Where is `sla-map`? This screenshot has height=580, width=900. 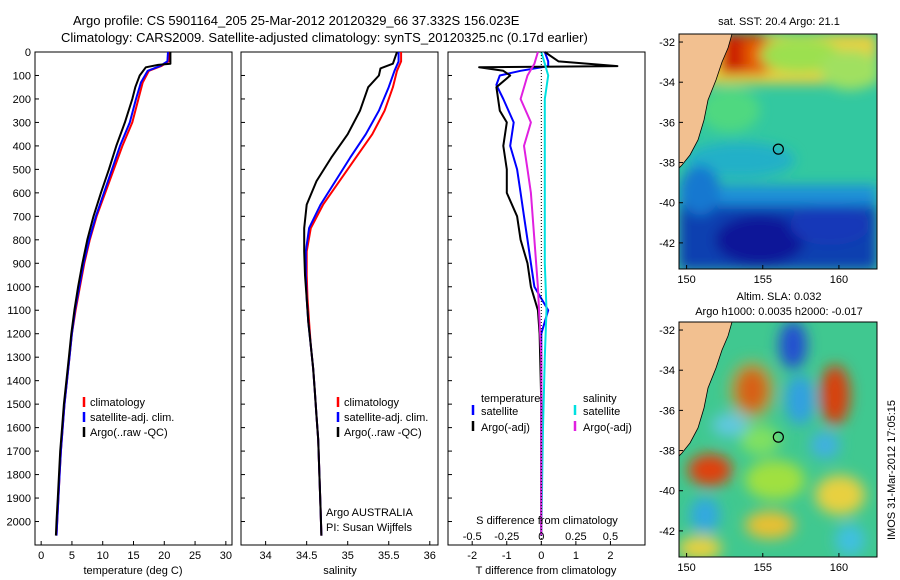 sla-map is located at coordinates (778, 439).